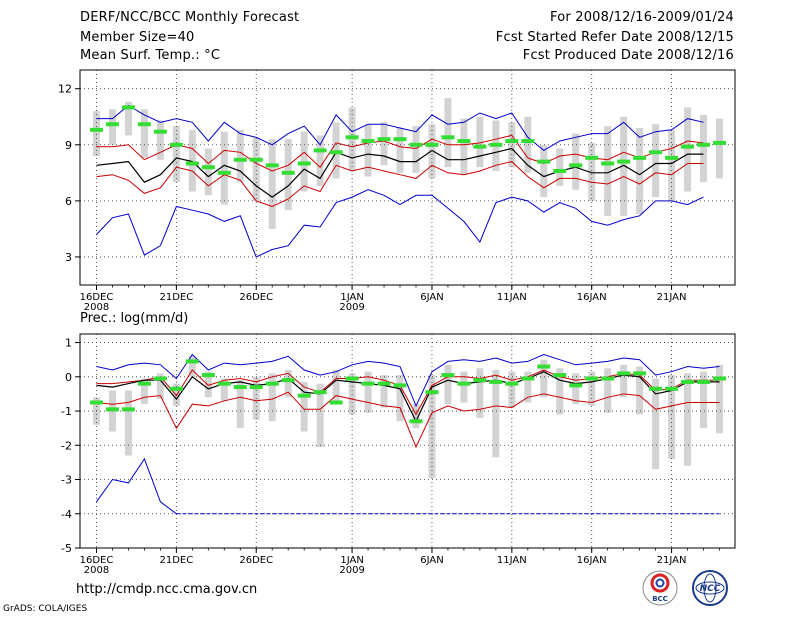 The height and width of the screenshot is (618, 800). Describe the element at coordinates (614, 37) in the screenshot. I see `forecast-start-date: Fcst Started Refer Date 2008/12/15` at that location.